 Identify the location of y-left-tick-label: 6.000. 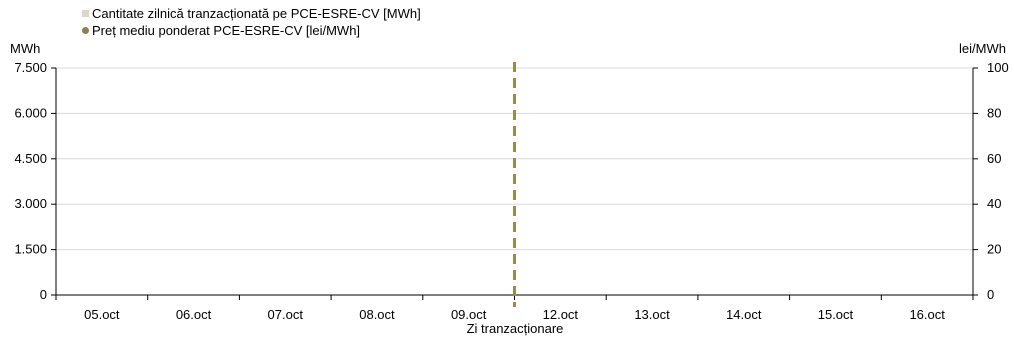
(30, 112).